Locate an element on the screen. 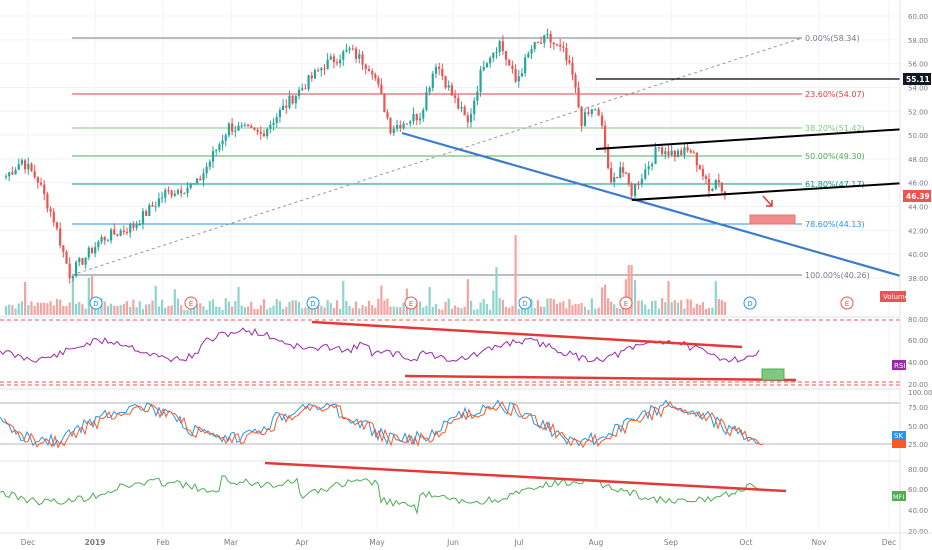  fib-level-label: 50.00%(49.30) is located at coordinates (835, 156).